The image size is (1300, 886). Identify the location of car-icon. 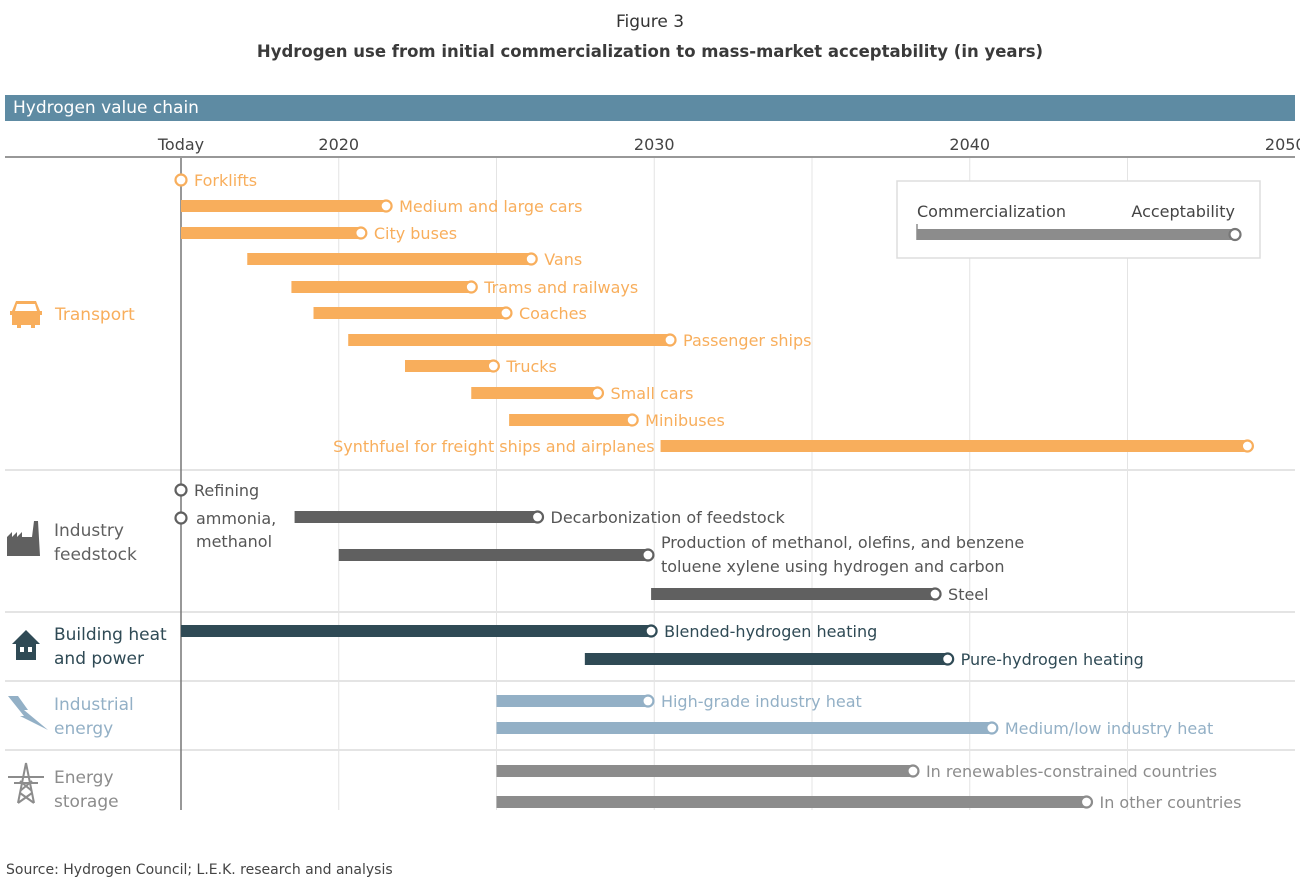
(26, 314).